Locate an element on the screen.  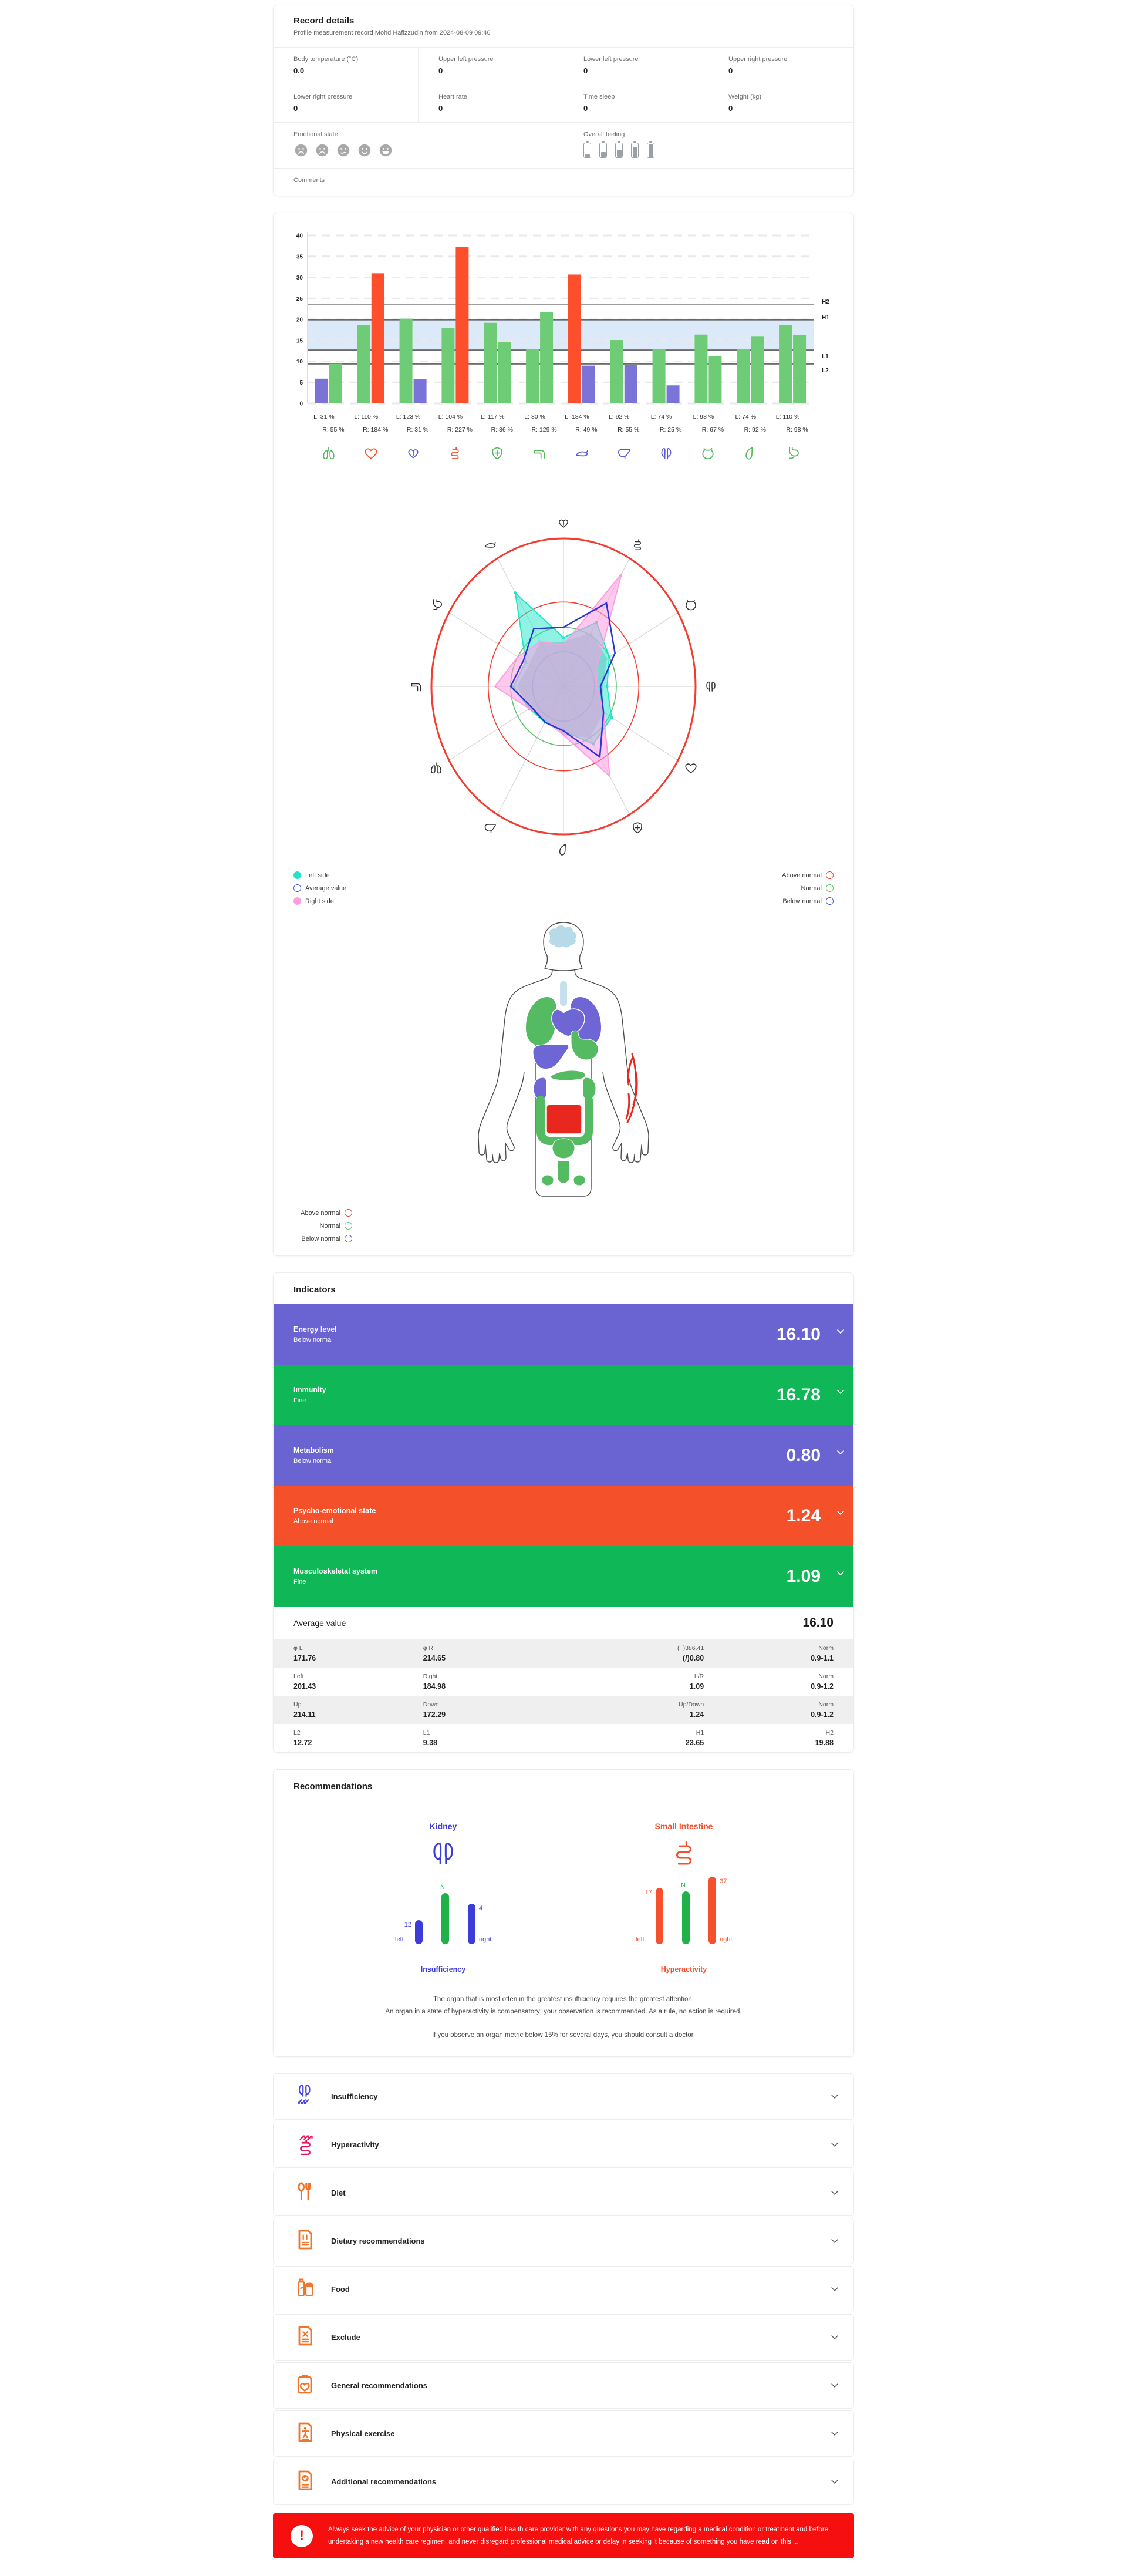
mini-bar is located at coordinates (445, 1918).